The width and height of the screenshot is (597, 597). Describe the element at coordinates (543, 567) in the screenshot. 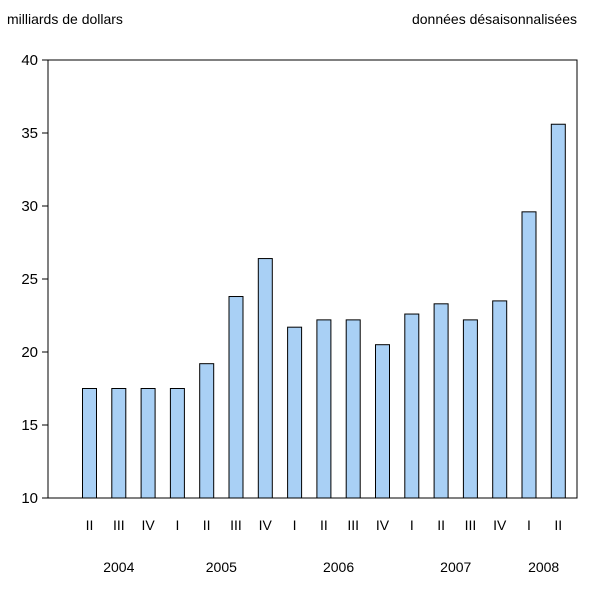

I see `year-label: 2008` at that location.